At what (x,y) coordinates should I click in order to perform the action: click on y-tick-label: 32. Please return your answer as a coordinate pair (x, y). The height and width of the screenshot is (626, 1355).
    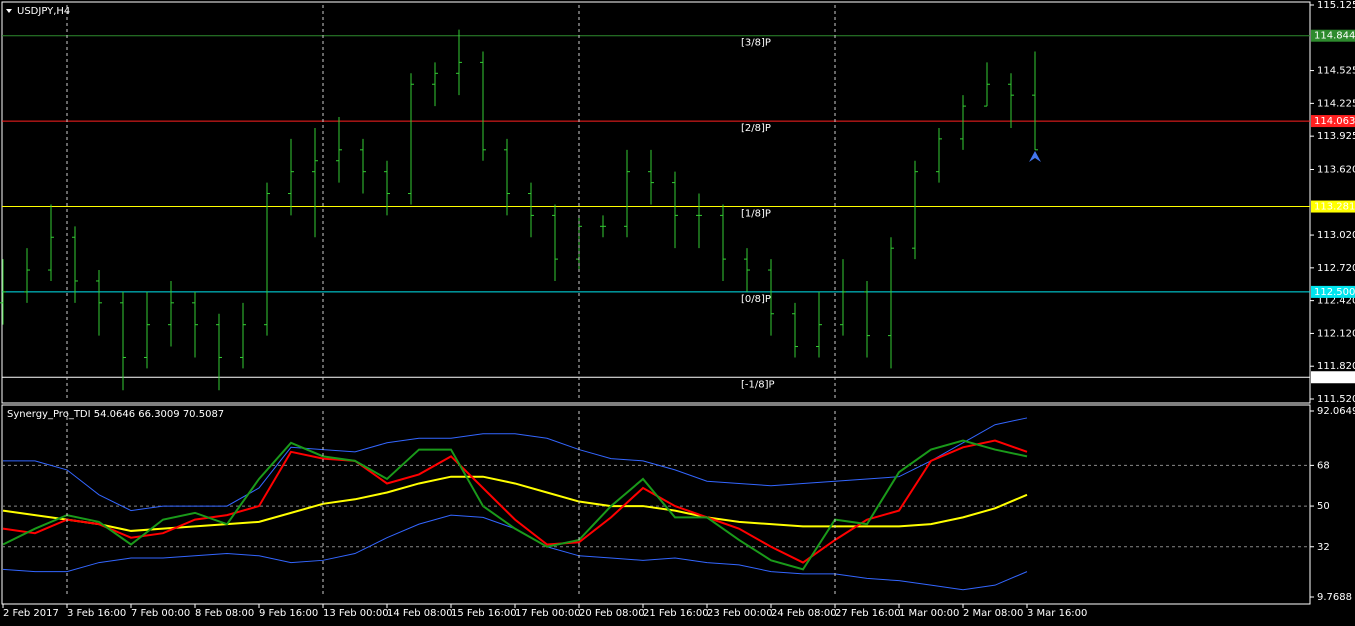
    Looking at the image, I should click on (1323, 547).